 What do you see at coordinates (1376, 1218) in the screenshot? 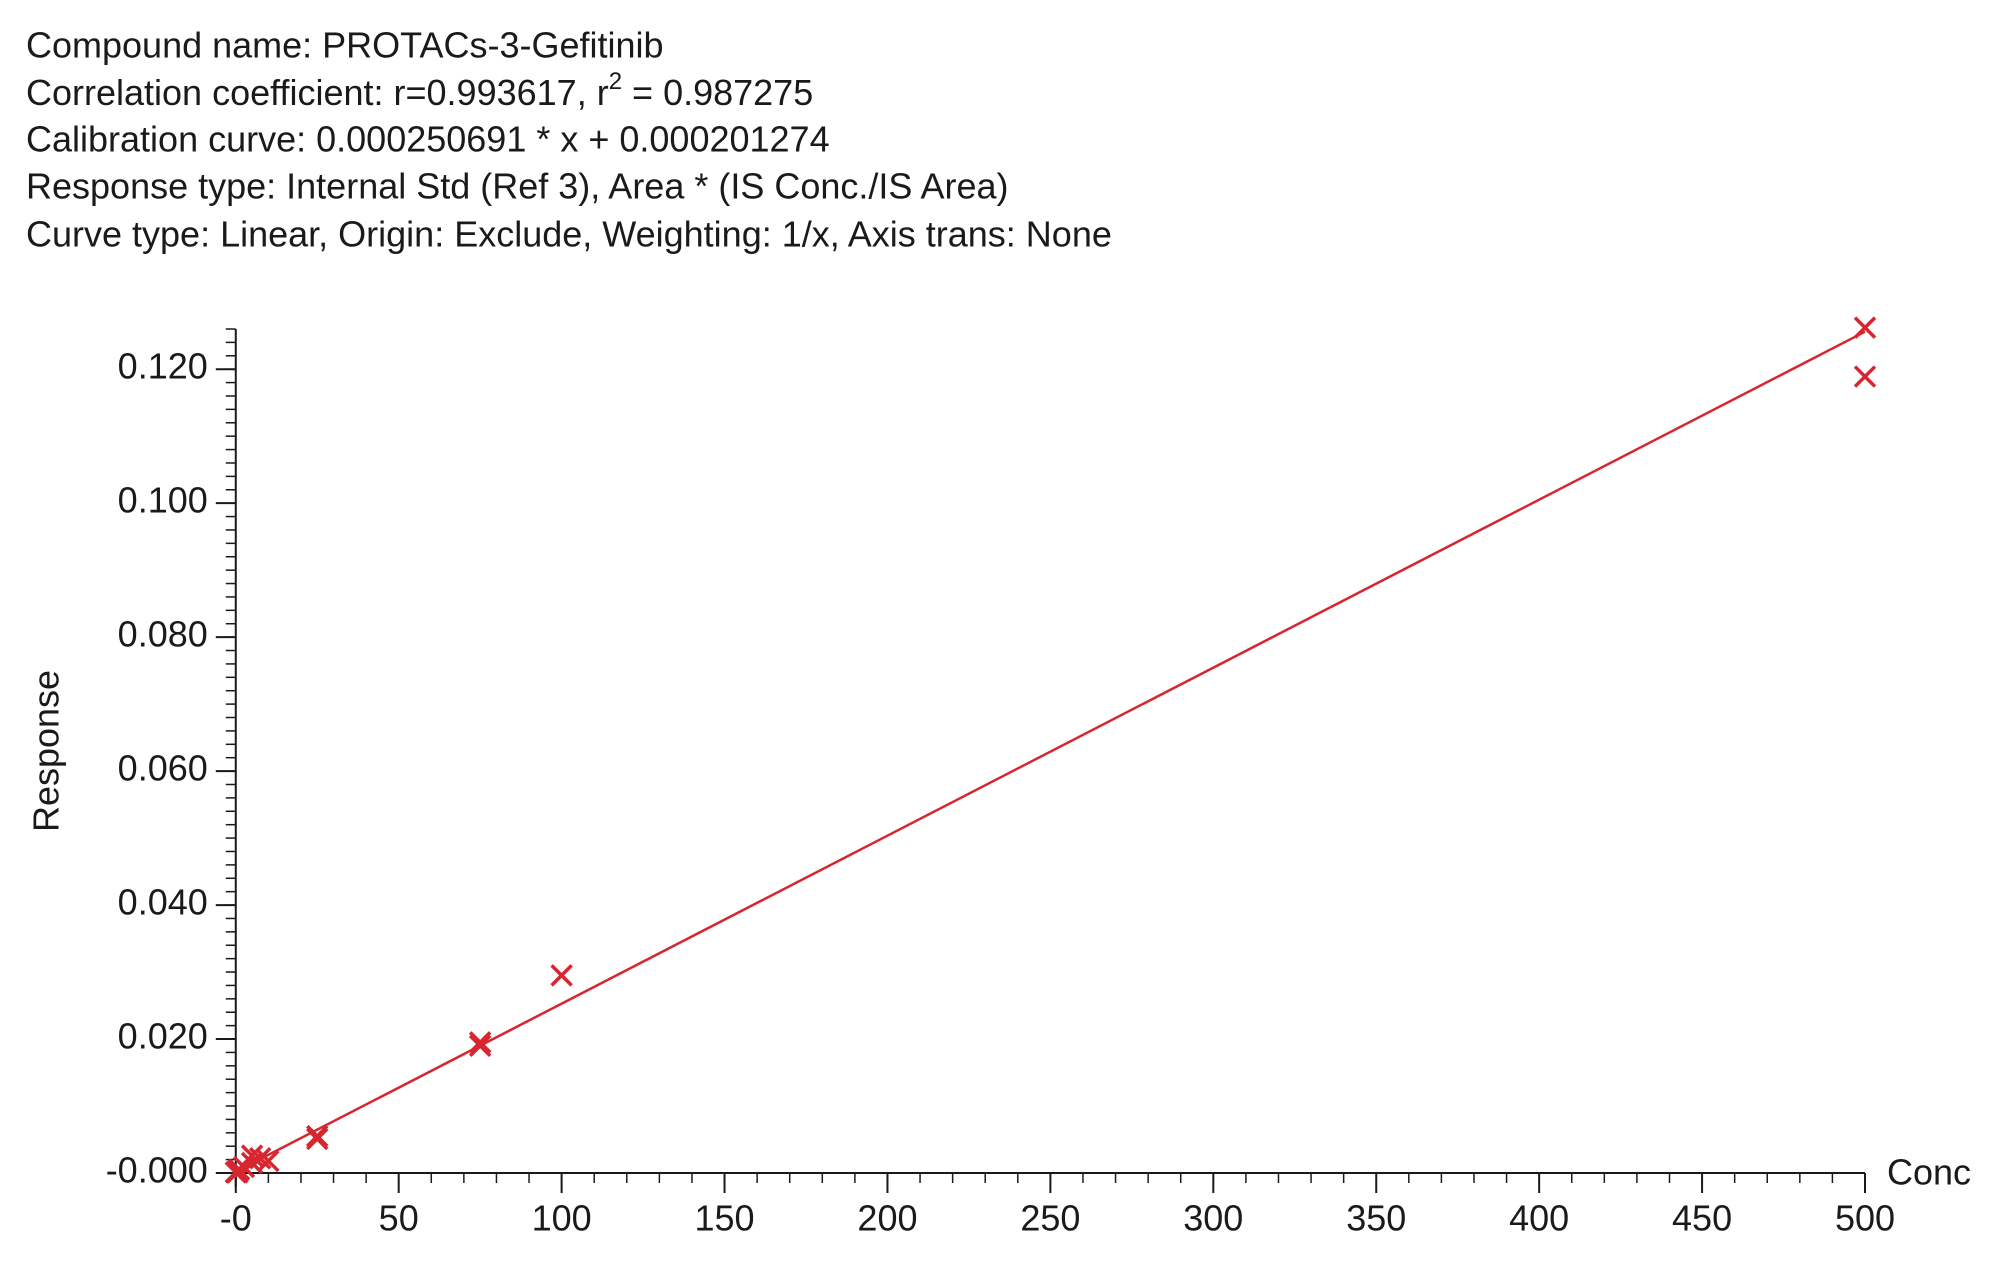
I see `x-tick-label: 350` at bounding box center [1376, 1218].